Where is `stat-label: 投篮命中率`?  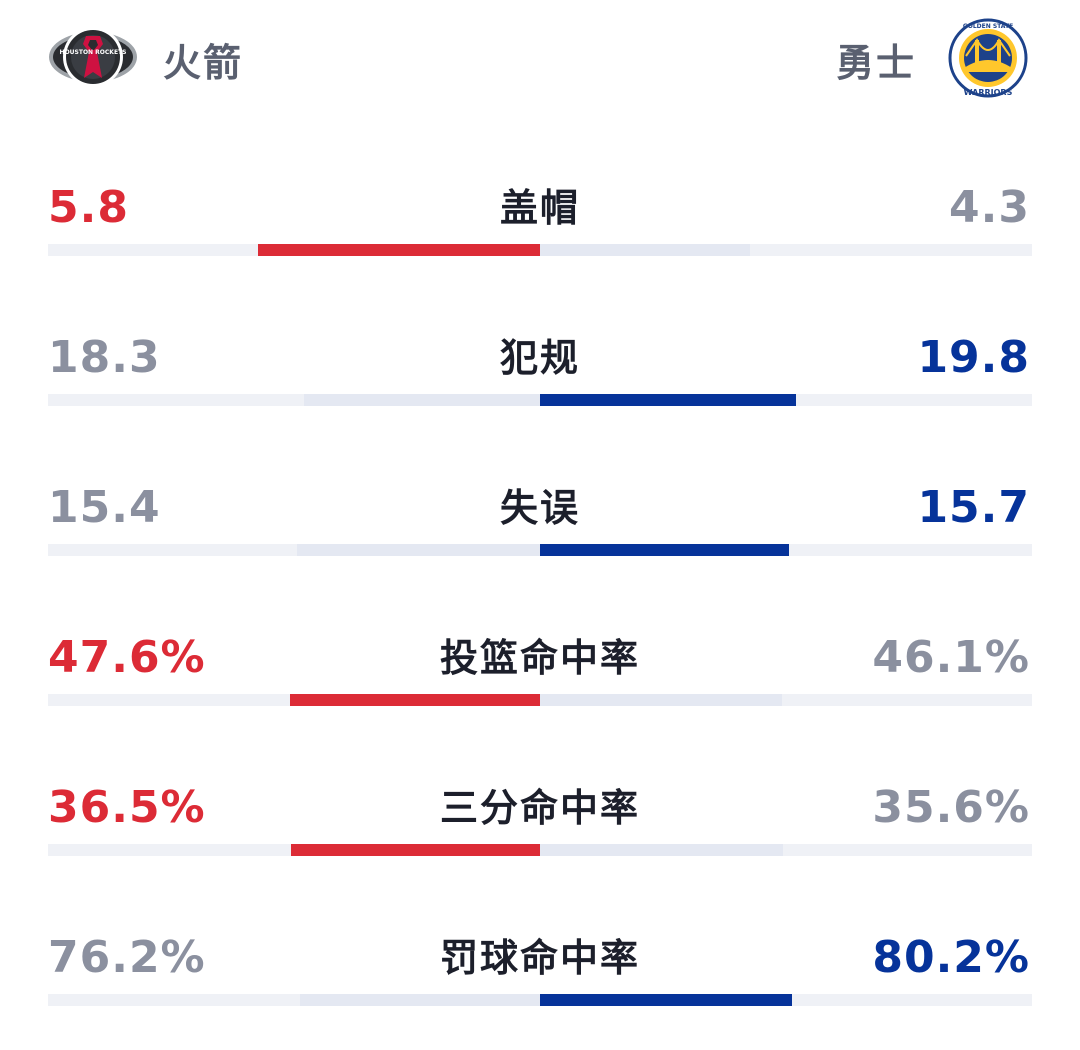
stat-label: 投篮命中率 is located at coordinates (539, 658).